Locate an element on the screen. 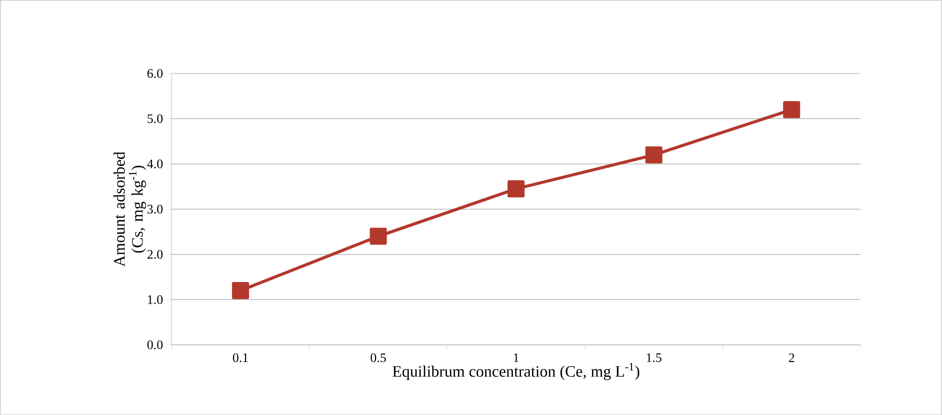  y-tick-label: 0.0 is located at coordinates (155, 345).